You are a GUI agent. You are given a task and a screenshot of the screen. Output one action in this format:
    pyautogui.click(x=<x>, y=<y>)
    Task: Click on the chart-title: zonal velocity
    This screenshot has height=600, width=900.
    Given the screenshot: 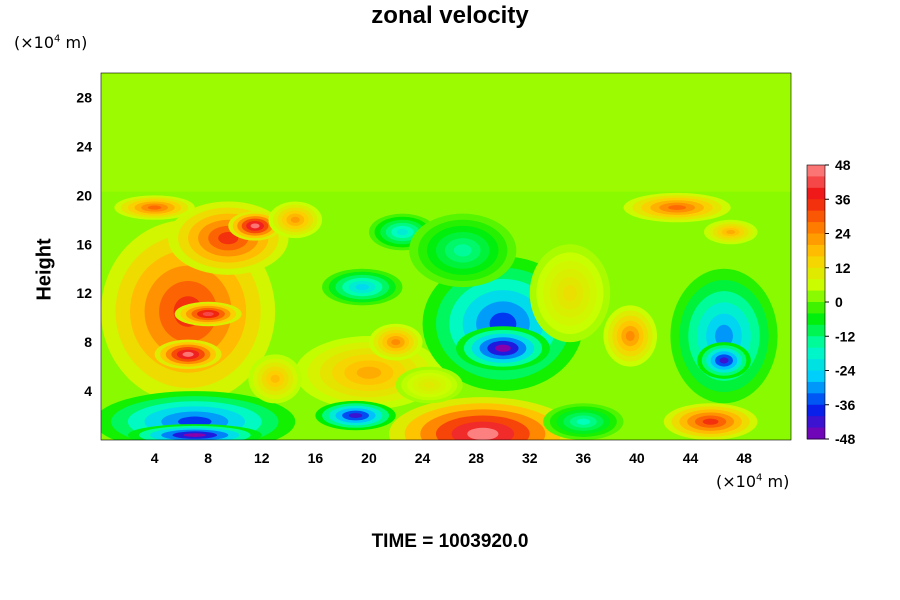 What is the action you would take?
    pyautogui.click(x=450, y=15)
    